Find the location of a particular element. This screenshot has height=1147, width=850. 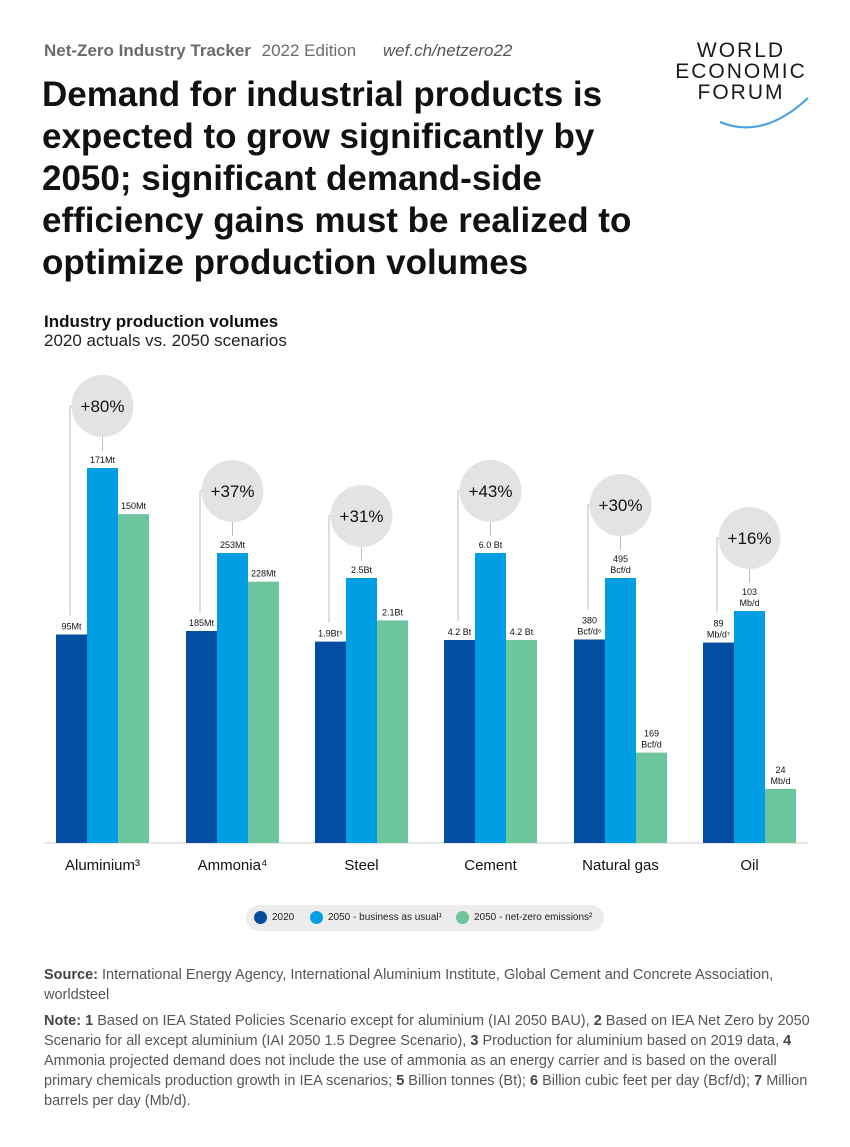

data-label: 380 Bcf/d⁶ is located at coordinates (589, 625).